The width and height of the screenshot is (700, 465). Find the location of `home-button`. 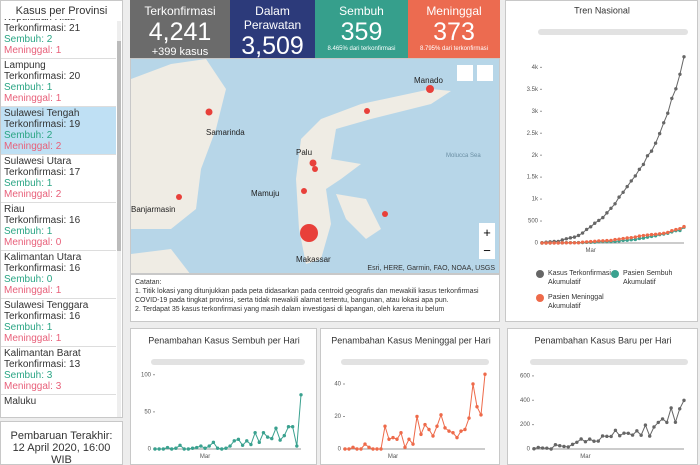

home-button is located at coordinates (465, 73).